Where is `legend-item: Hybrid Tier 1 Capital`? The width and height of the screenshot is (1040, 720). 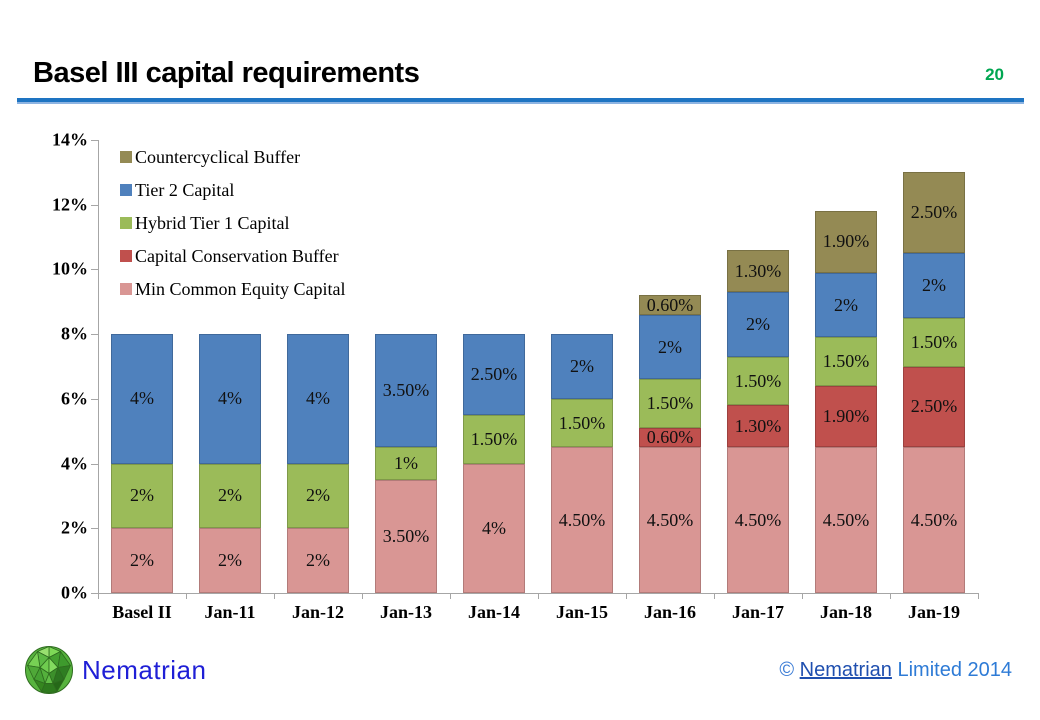 legend-item: Hybrid Tier 1 Capital is located at coordinates (233, 223).